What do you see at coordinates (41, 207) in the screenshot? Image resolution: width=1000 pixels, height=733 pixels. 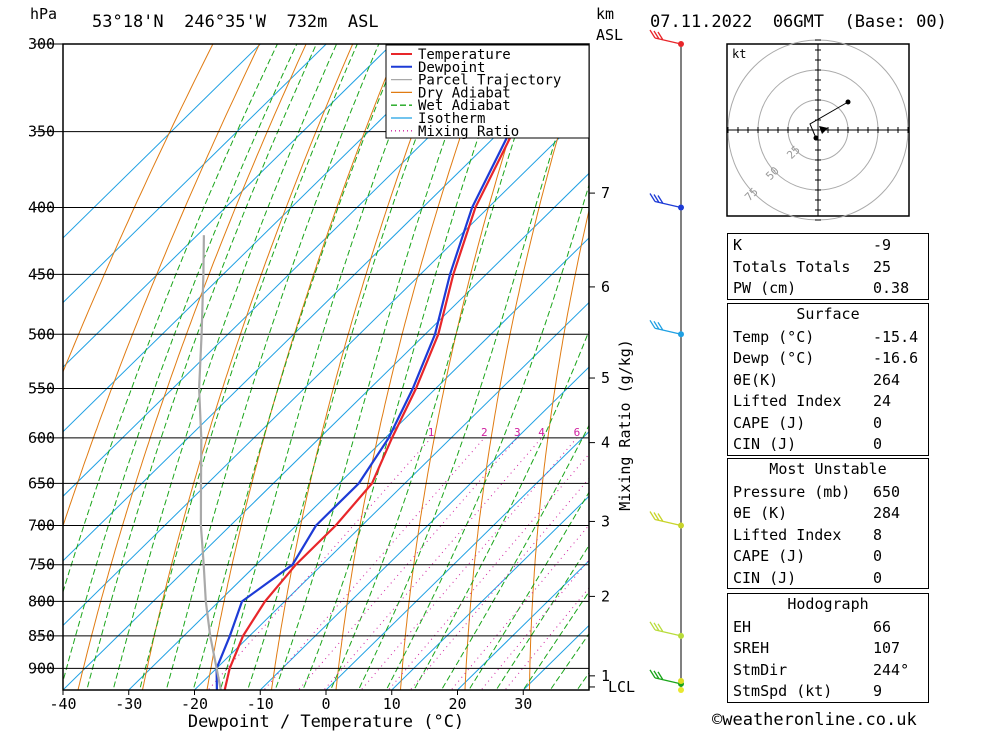 I see `pressure-tick-label: 400` at bounding box center [41, 207].